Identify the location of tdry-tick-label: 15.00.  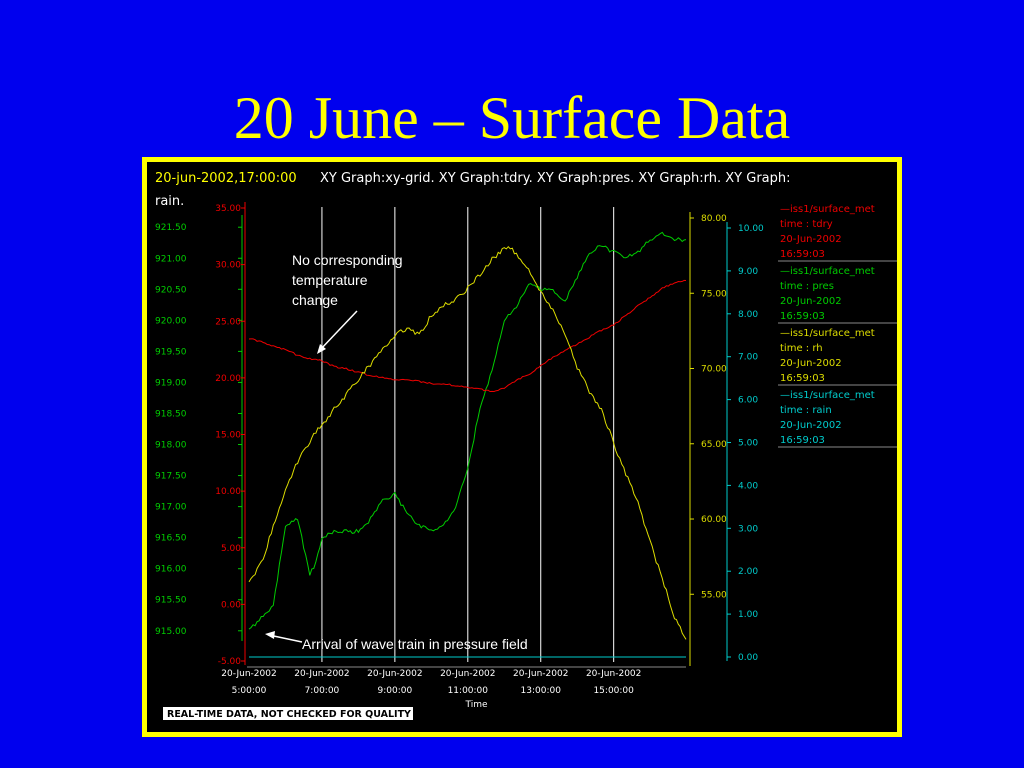
(228, 436).